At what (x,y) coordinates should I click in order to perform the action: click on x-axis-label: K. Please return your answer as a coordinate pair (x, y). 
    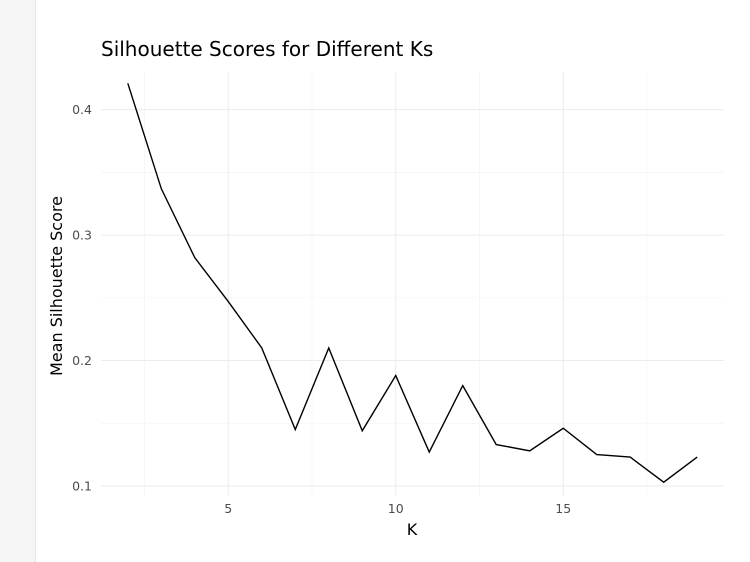
    Looking at the image, I should click on (412, 529).